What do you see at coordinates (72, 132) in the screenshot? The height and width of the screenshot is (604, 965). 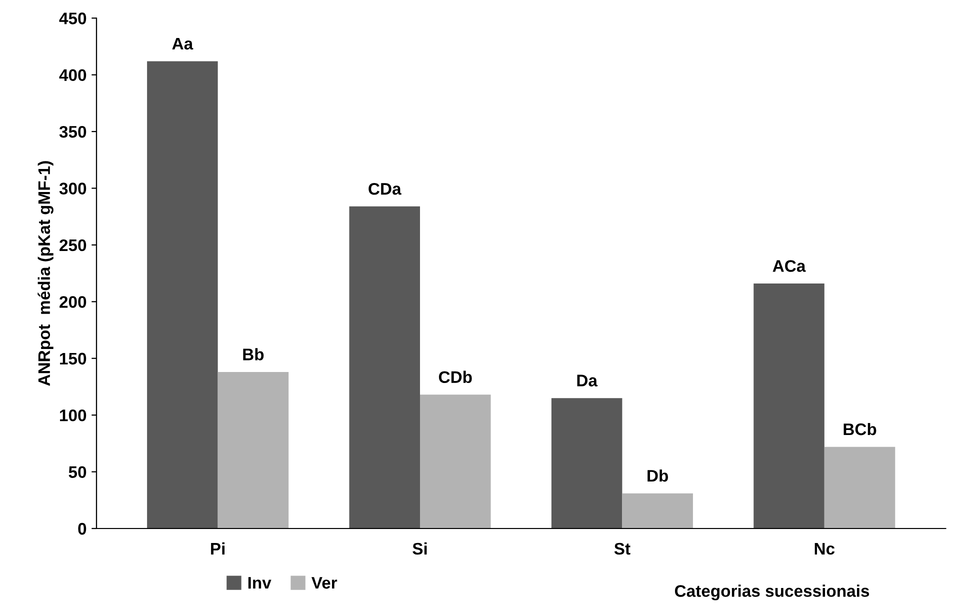 I see `y-tick-label: 350` at bounding box center [72, 132].